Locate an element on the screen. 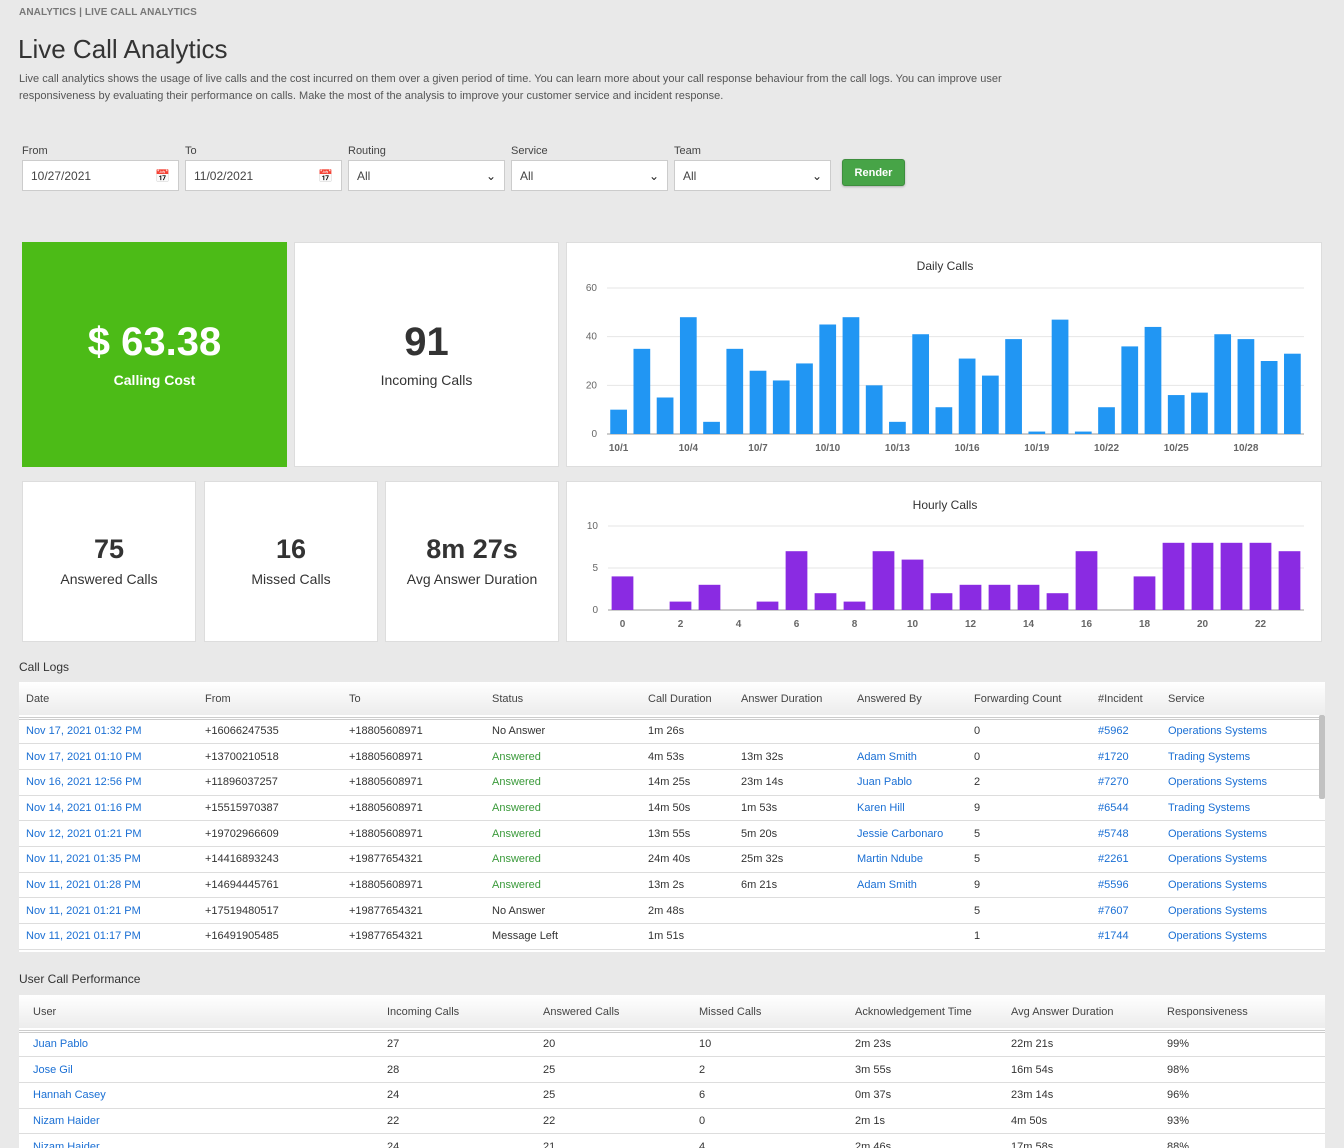 The image size is (1344, 1148). table-cell-link: #1720 is located at coordinates (1126, 756).